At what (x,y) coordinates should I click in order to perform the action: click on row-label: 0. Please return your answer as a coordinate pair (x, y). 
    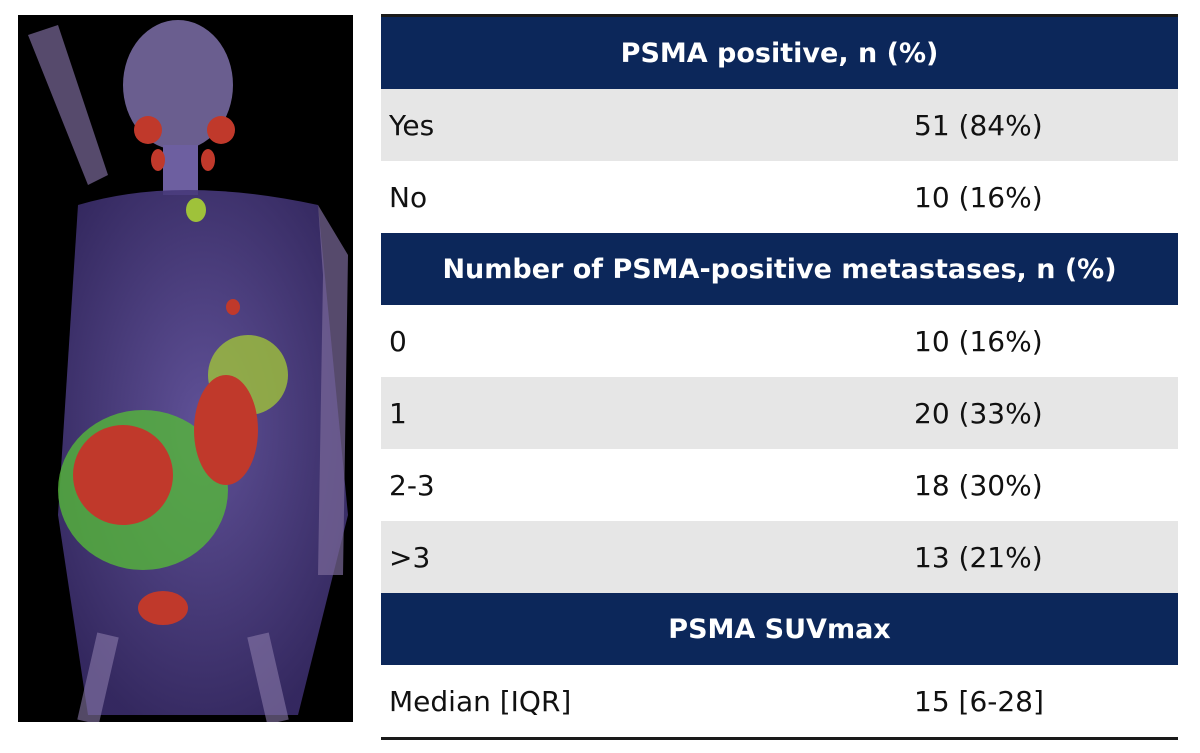
    Looking at the image, I should click on (398, 341).